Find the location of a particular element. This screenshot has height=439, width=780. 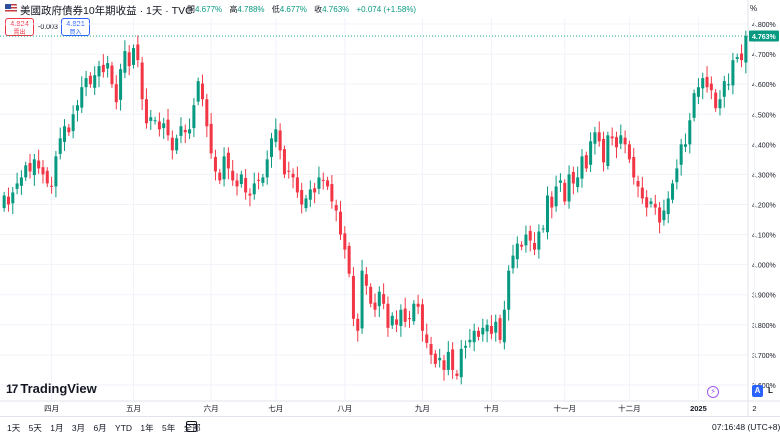

x-tick-label: 十月 is located at coordinates (491, 408).